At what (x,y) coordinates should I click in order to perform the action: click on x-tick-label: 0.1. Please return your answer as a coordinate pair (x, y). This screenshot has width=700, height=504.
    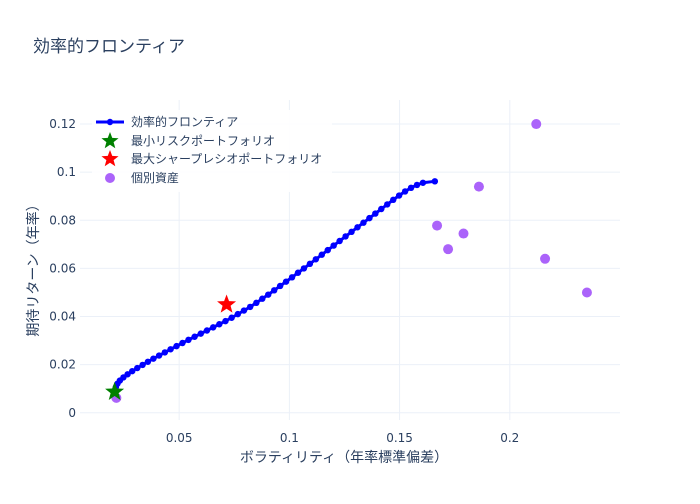
    Looking at the image, I should click on (289, 438).